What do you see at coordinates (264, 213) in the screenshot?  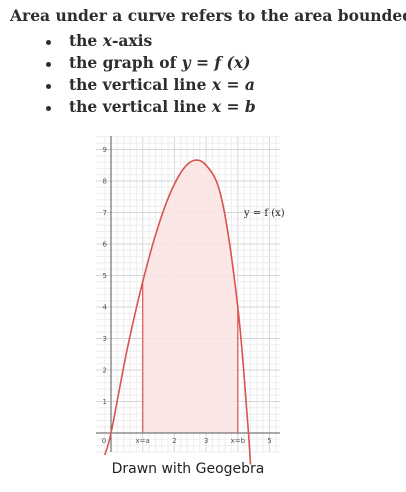 I see `function-label: y = f (x)` at bounding box center [264, 213].